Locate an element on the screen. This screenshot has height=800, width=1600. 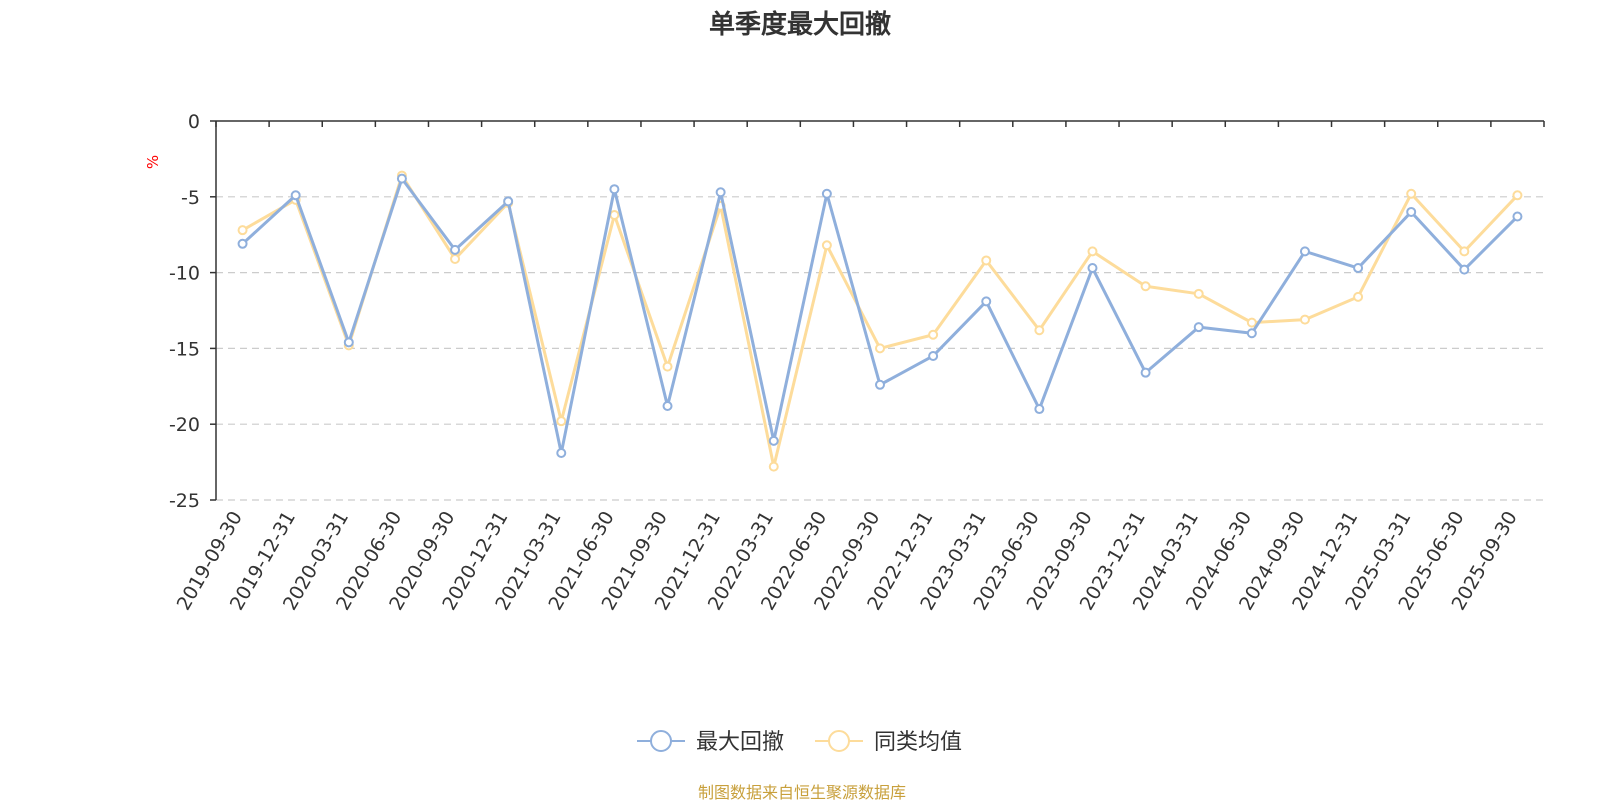
legend-item-max-drawdown: 最大回撤 is located at coordinates (710, 742).